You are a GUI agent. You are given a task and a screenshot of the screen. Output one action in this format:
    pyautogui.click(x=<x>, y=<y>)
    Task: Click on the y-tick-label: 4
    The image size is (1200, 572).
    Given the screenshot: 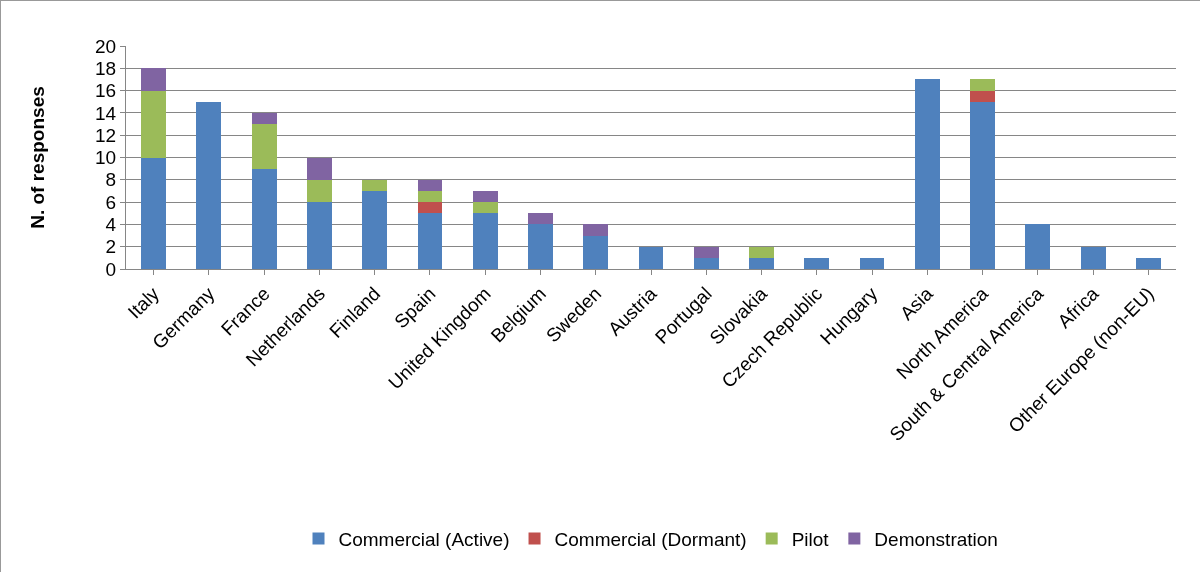 What is the action you would take?
    pyautogui.click(x=111, y=225)
    